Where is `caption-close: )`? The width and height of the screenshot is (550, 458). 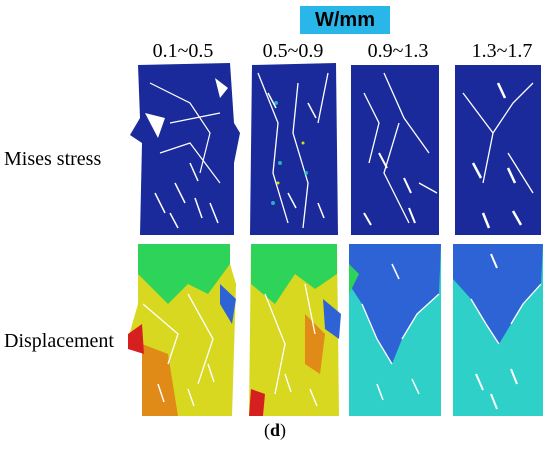 caption-close: ) is located at coordinates (283, 430).